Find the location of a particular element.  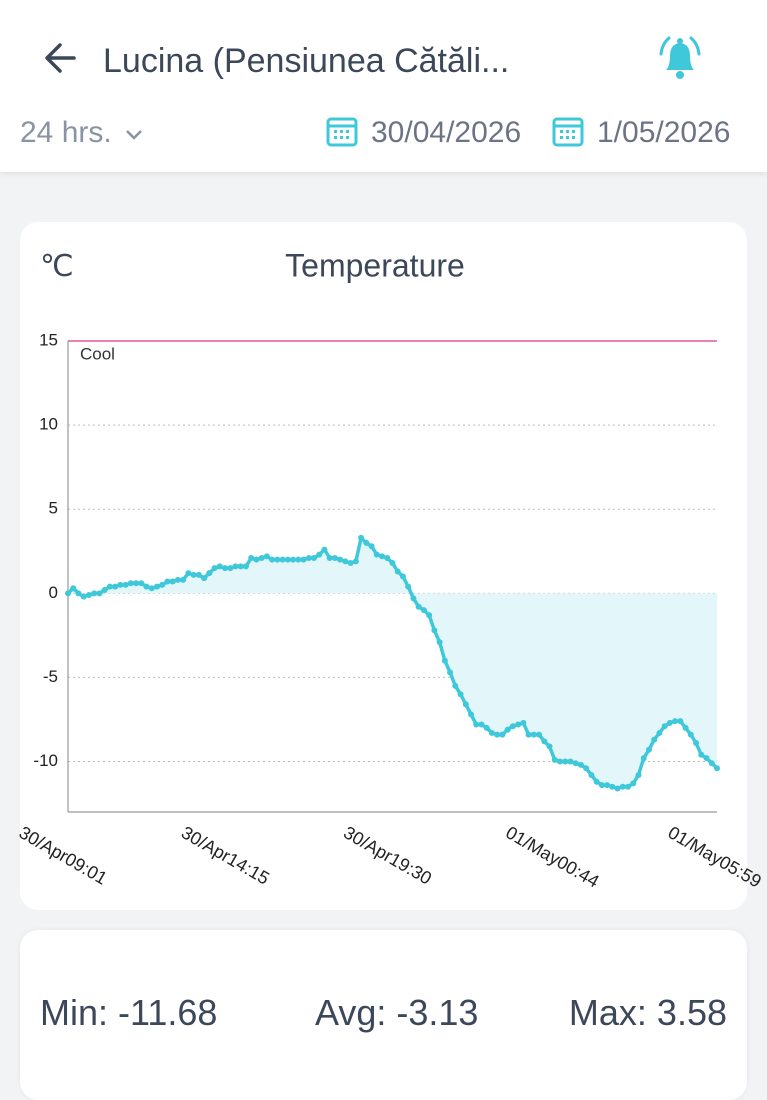

start-date: 30/04/2026 is located at coordinates (446, 132).